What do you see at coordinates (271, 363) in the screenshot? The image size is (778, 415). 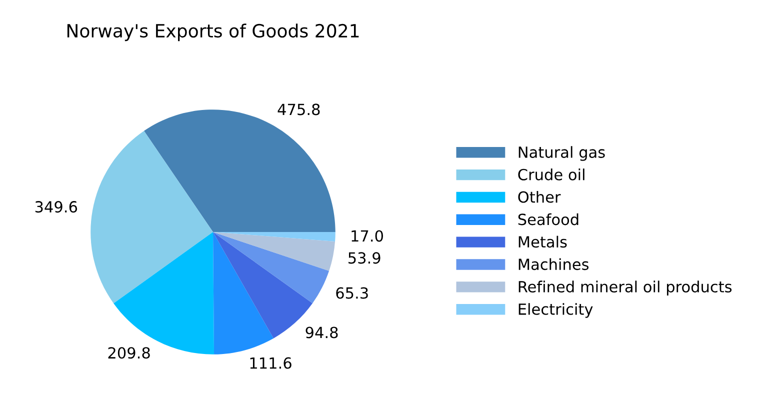 I see `data-label: 111.6` at bounding box center [271, 363].